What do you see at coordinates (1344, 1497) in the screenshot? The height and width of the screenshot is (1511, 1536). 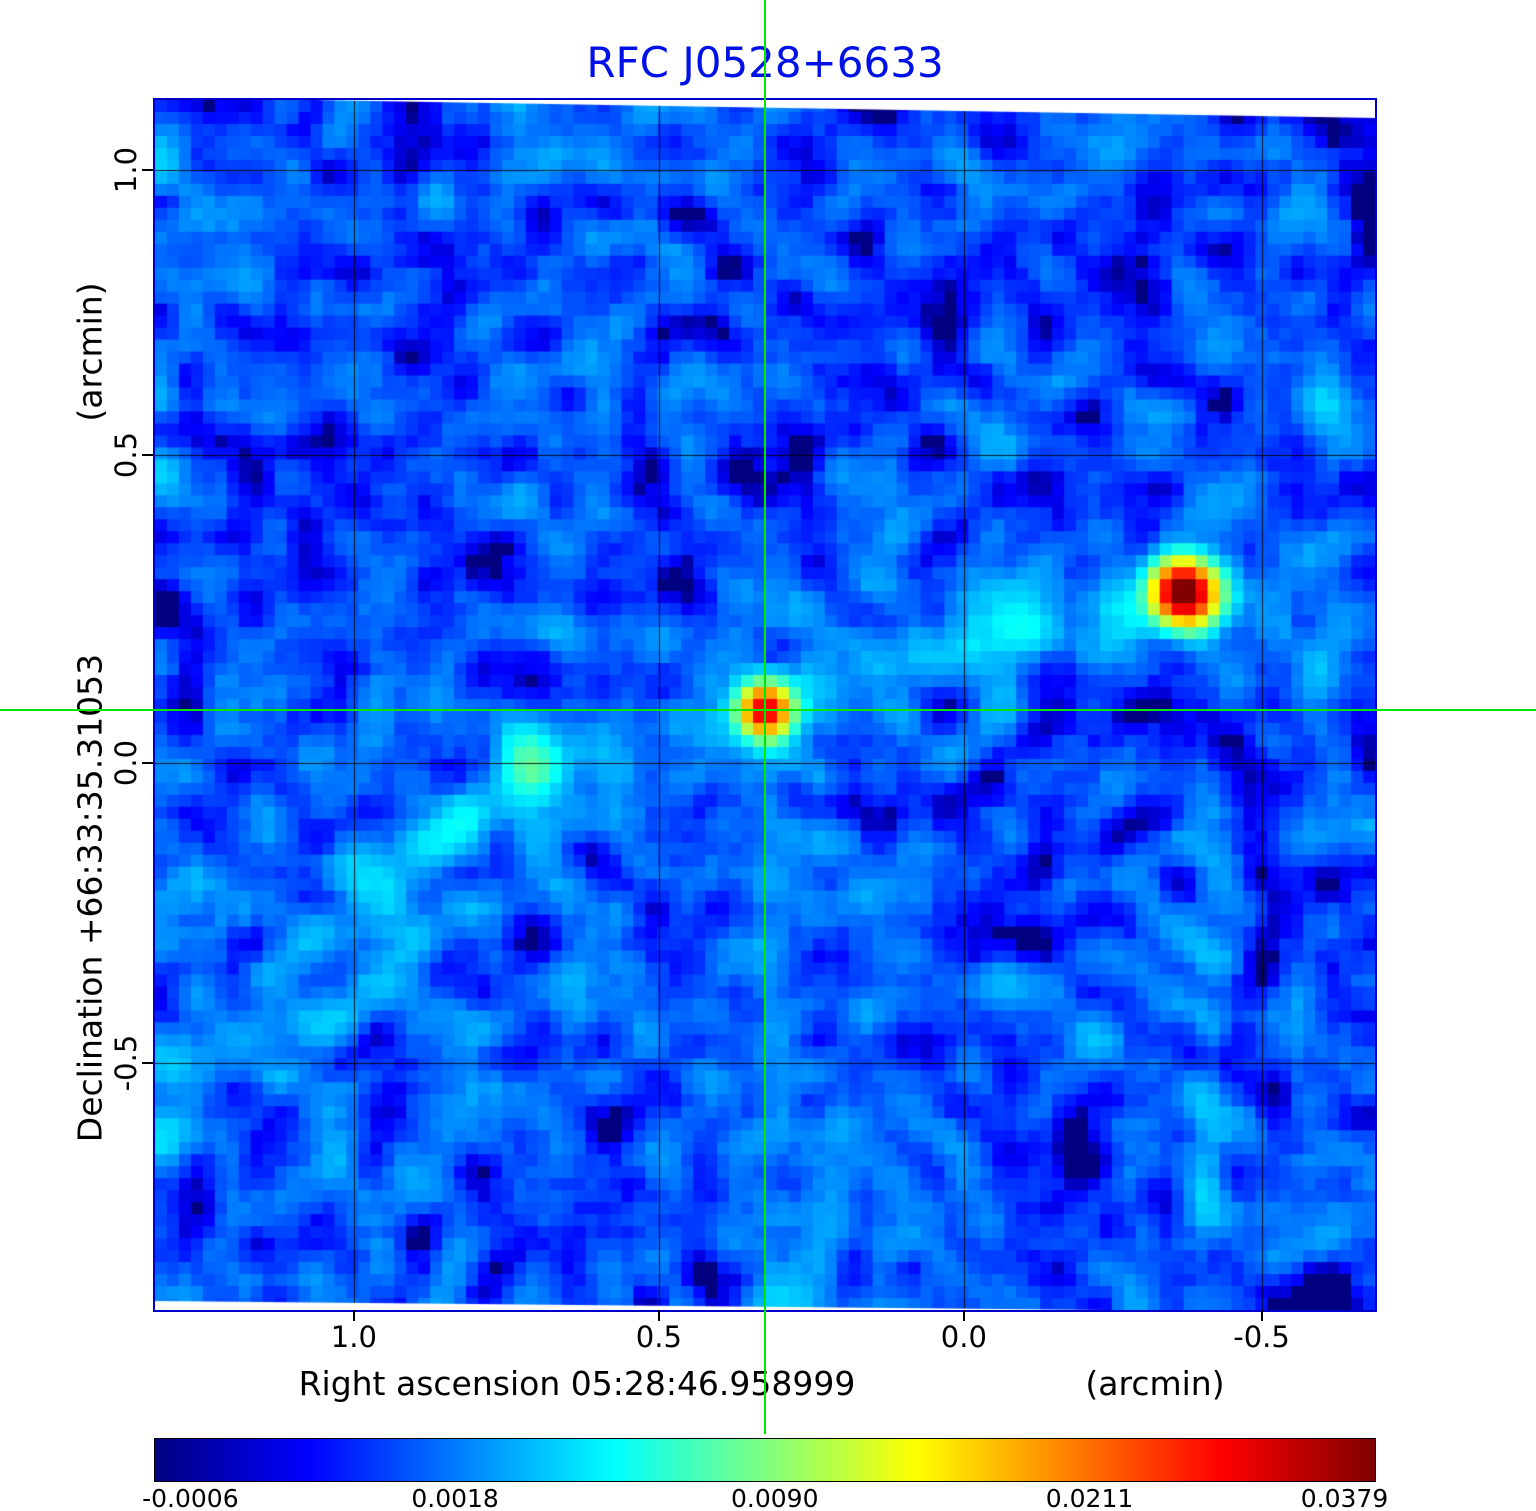 I see `colorbar-tick-label: 0.0379` at bounding box center [1344, 1497].